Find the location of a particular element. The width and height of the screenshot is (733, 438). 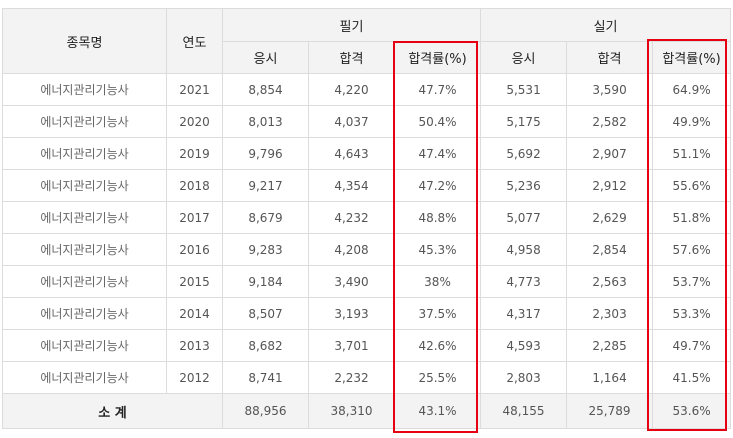

cell-written-rate: 47.4% is located at coordinates (437, 153).